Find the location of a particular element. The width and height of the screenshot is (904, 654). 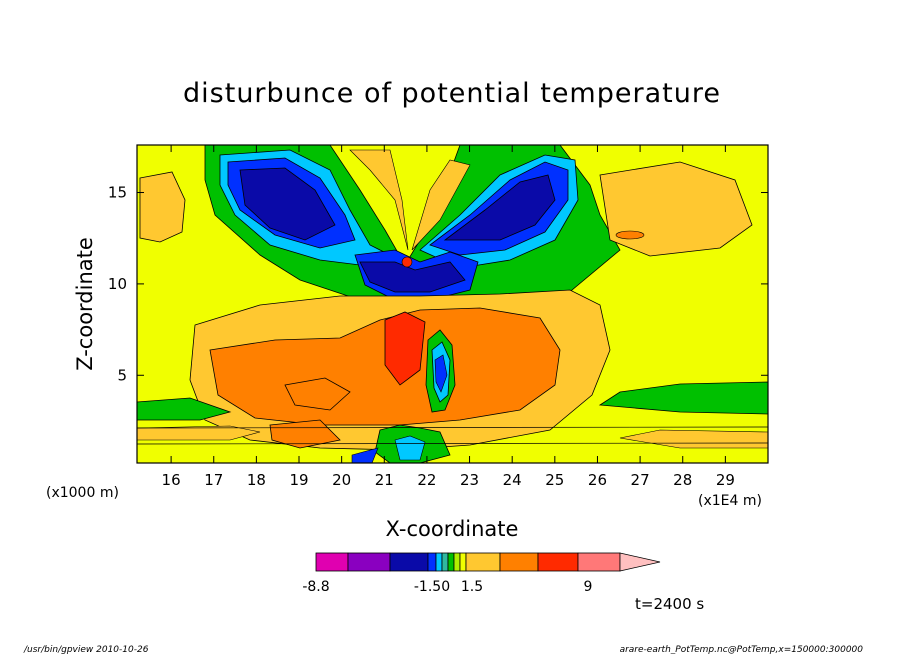

x-tick-label: 28 is located at coordinates (682, 480).